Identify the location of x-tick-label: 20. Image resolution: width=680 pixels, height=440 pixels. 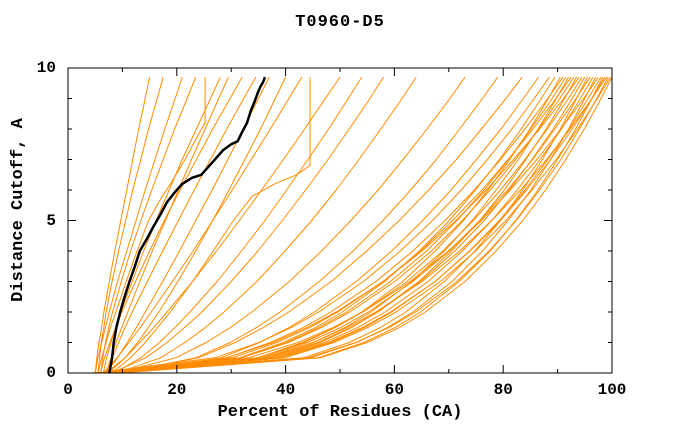
(177, 390).